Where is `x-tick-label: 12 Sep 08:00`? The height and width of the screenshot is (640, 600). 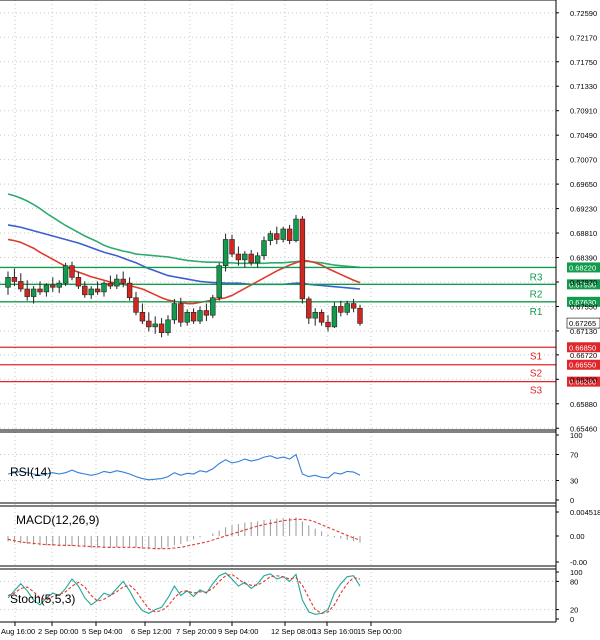 x-tick-label: 12 Sep 08:00 is located at coordinates (293, 631).